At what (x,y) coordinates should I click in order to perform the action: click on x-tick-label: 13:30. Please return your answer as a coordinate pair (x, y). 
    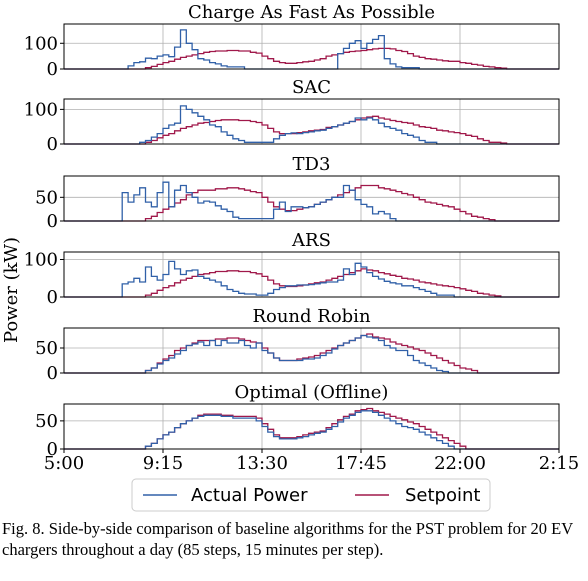
    Looking at the image, I should click on (262, 463).